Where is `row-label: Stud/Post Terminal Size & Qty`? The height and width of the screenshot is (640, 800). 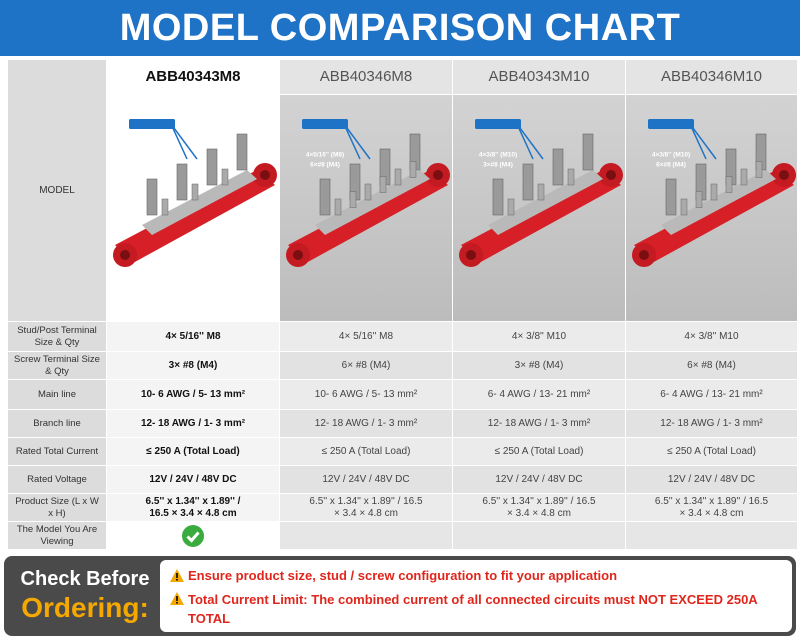 row-label: Stud/Post Terminal Size & Qty is located at coordinates (57, 337).